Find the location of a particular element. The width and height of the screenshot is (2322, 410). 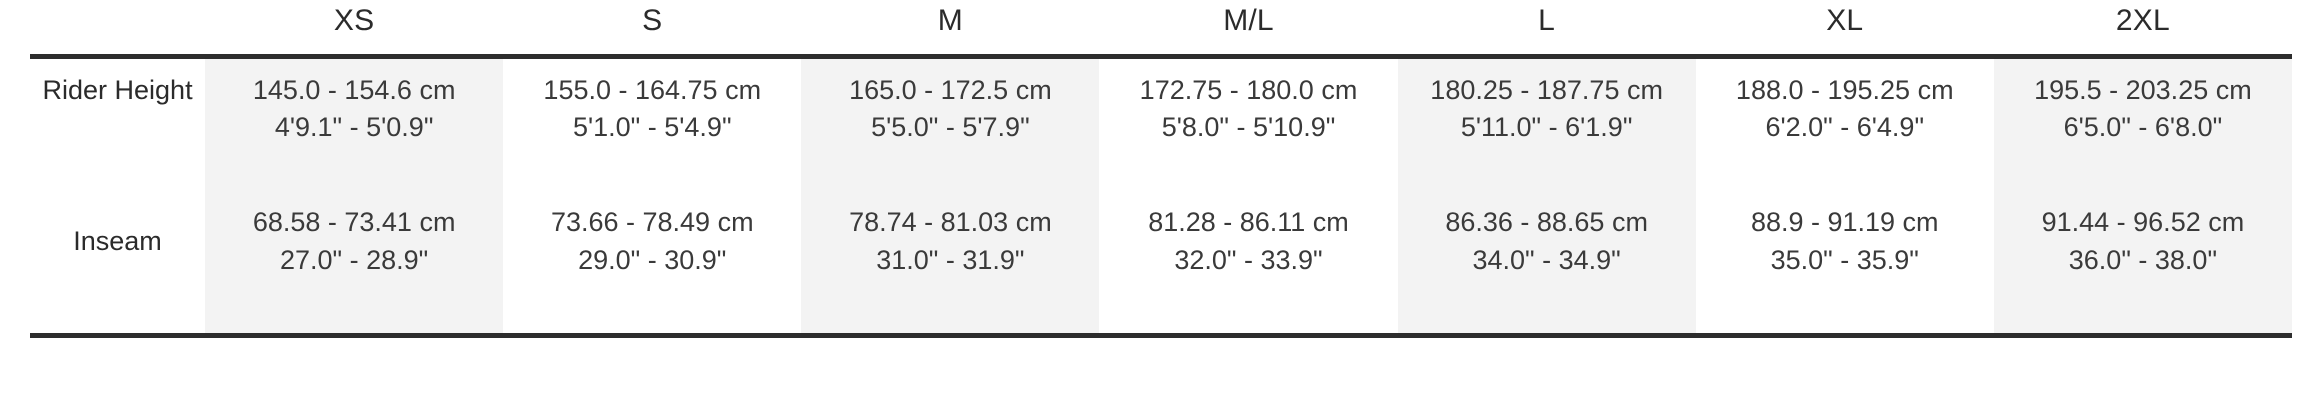

row-label-rider-height: Rider Height is located at coordinates (118, 105).